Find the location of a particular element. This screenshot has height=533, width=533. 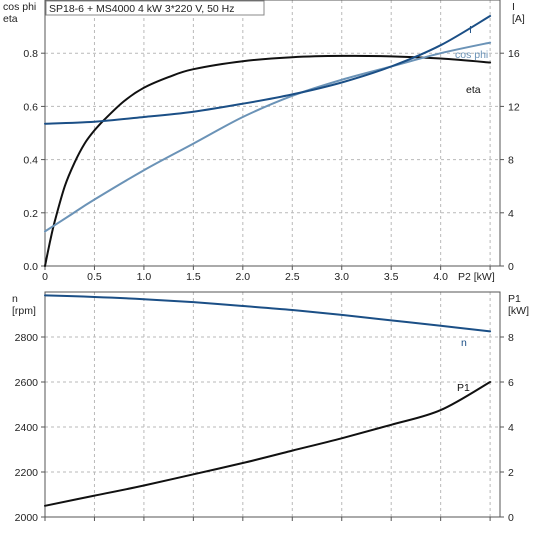

series-label-i: I is located at coordinates (470, 30).